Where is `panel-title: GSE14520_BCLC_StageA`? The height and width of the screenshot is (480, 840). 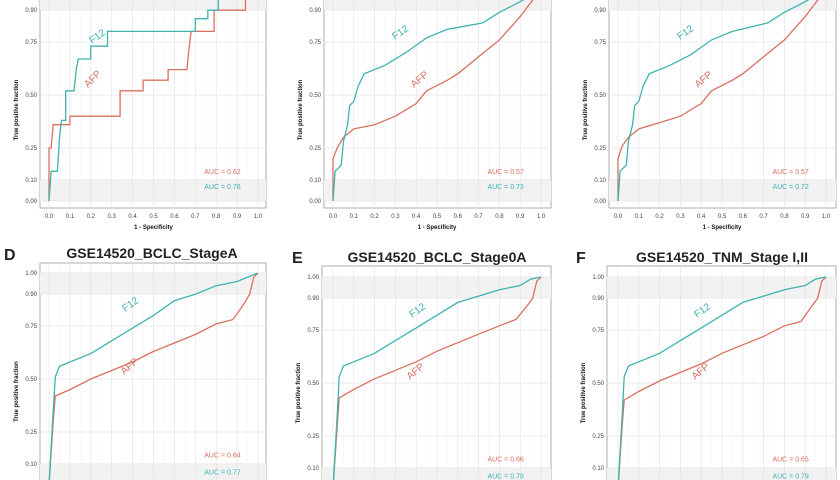
panel-title: GSE14520_BCLC_StageA is located at coordinates (151, 253).